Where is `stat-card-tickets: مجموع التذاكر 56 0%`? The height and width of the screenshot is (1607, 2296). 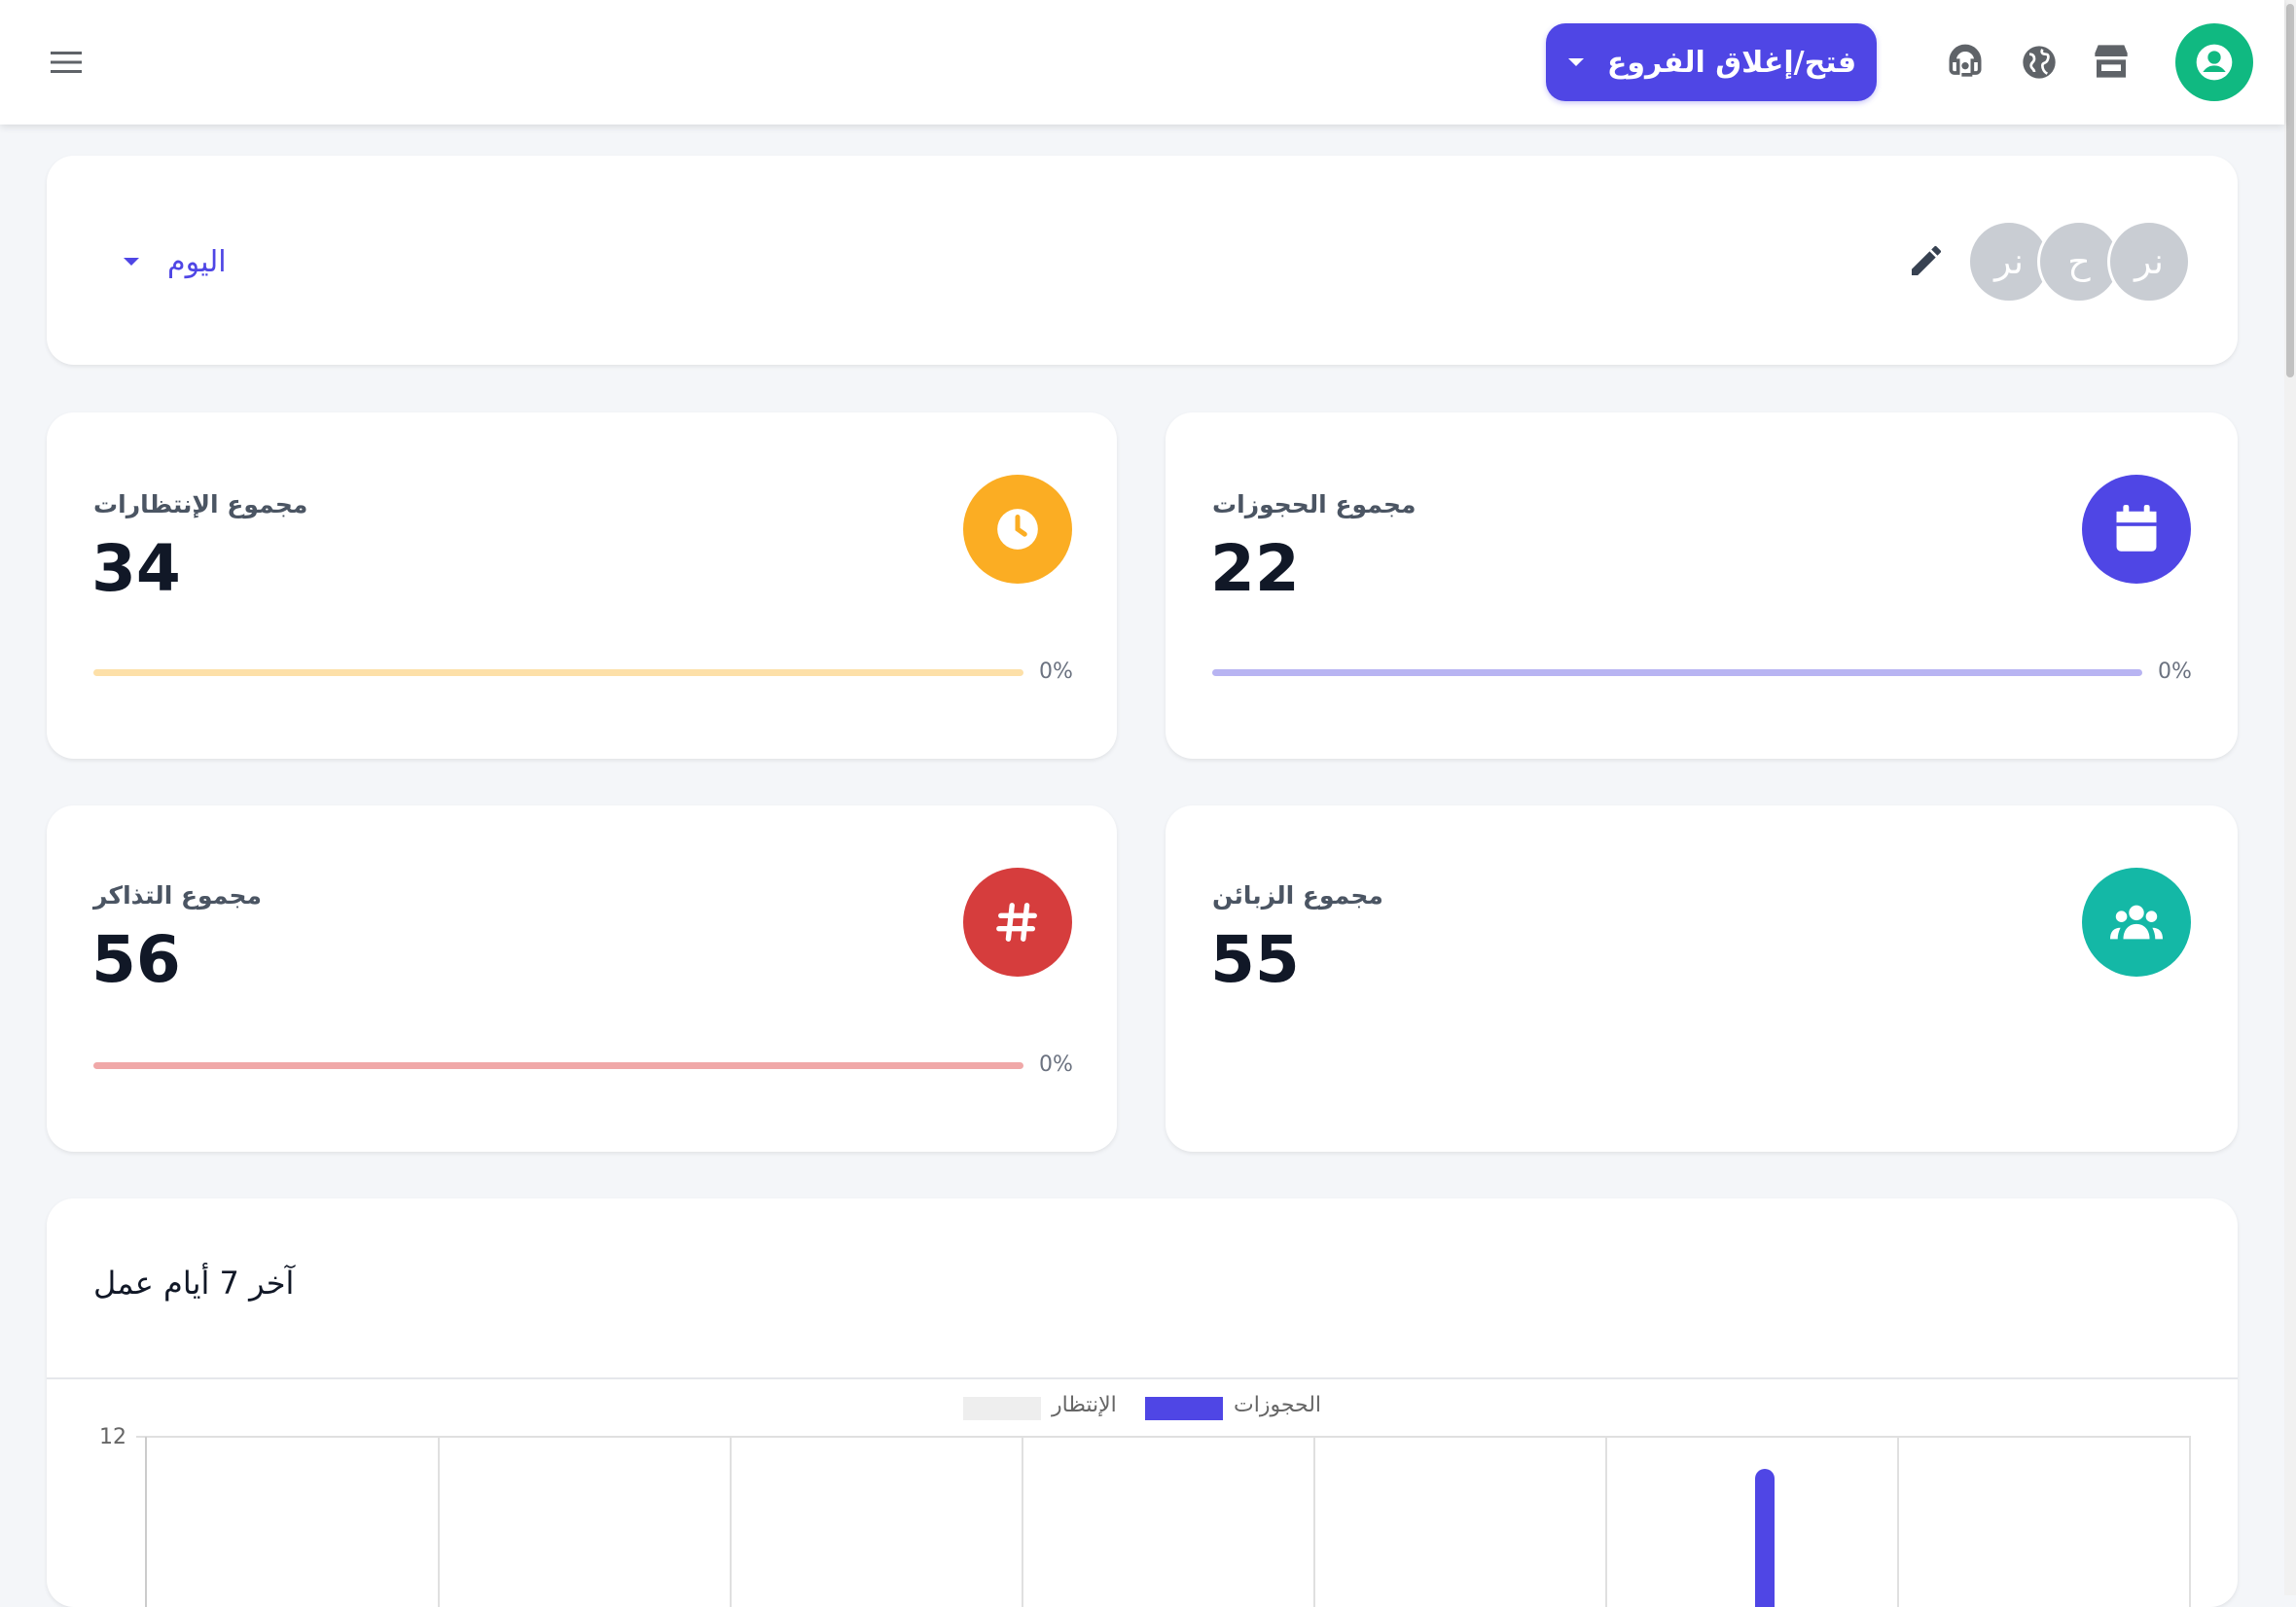
stat-card-tickets: مجموع التذاكر 56 0% is located at coordinates (582, 978).